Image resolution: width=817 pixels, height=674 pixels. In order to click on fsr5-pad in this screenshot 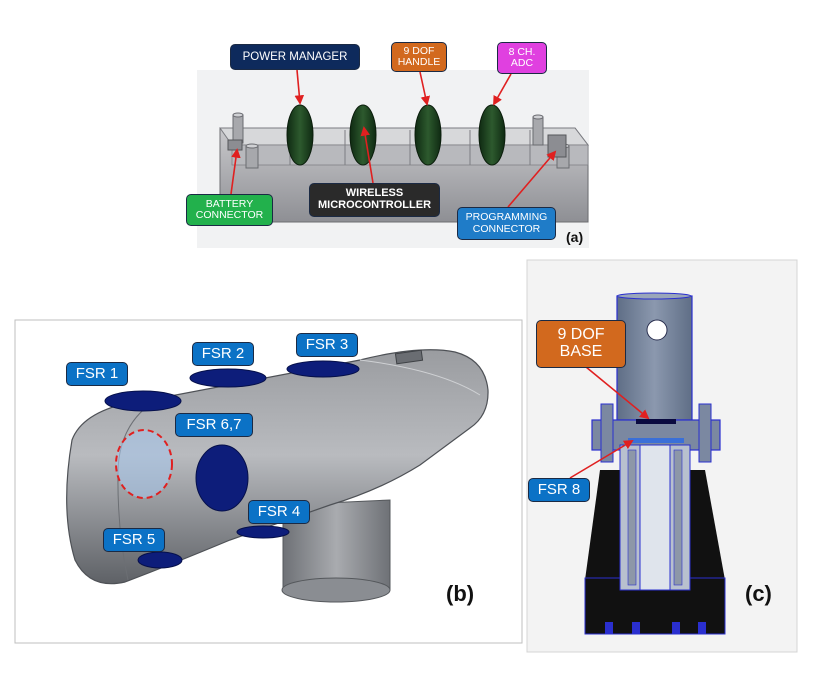, I will do `click(160, 560)`.